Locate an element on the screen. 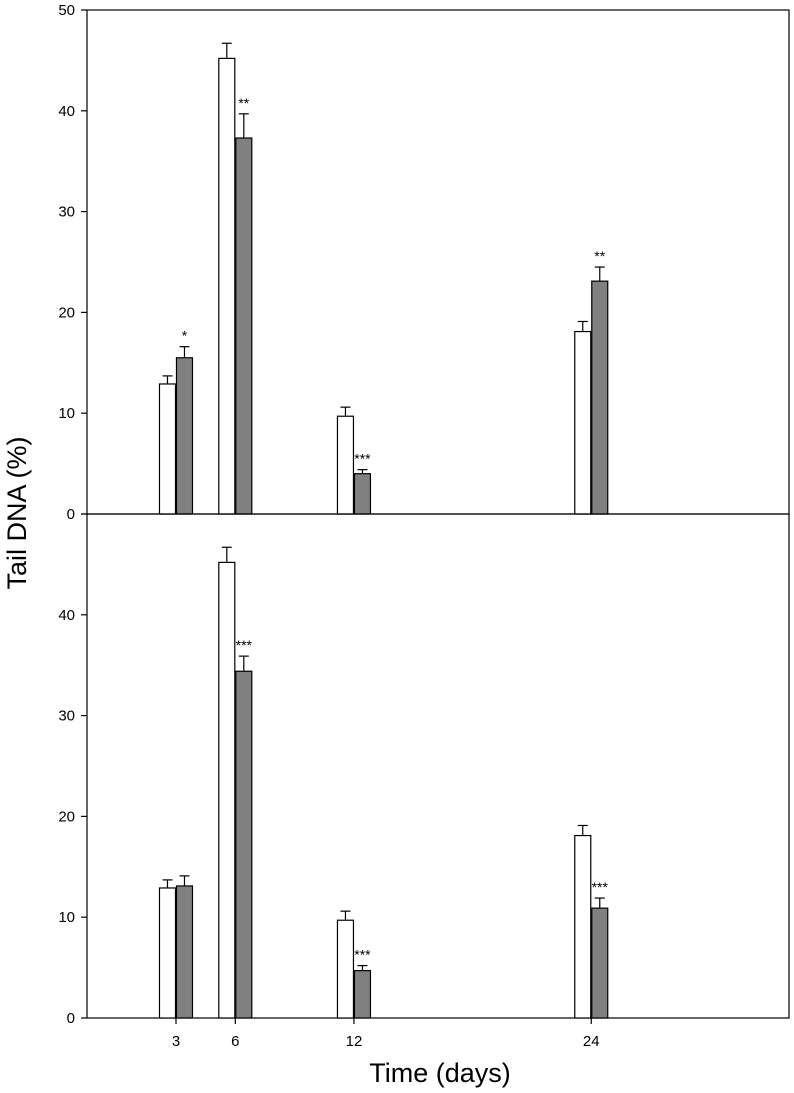 This screenshot has width=794, height=1093. x-tick-label: 24 is located at coordinates (591, 1041).